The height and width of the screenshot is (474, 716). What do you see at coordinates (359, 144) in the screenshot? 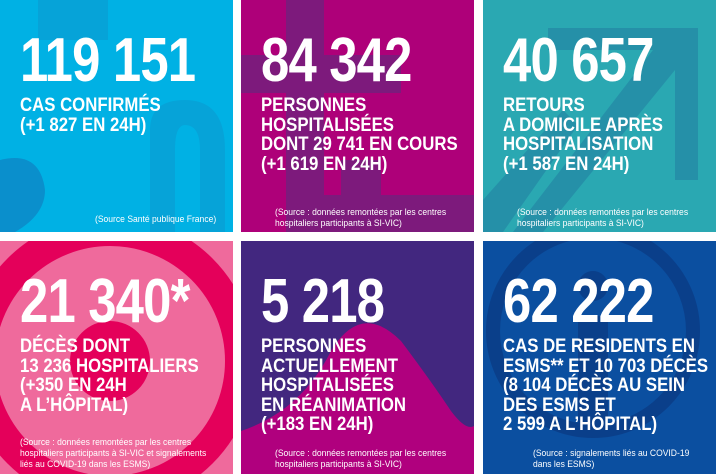
I see `label-line: DONT 29 741 EN COURS` at bounding box center [359, 144].